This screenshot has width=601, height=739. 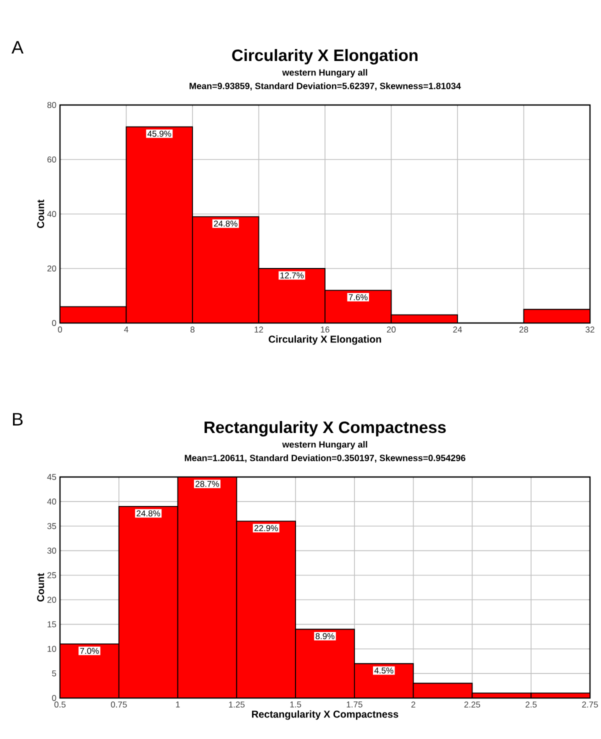 I want to click on x-tick-label: 1.75, so click(x=354, y=705).